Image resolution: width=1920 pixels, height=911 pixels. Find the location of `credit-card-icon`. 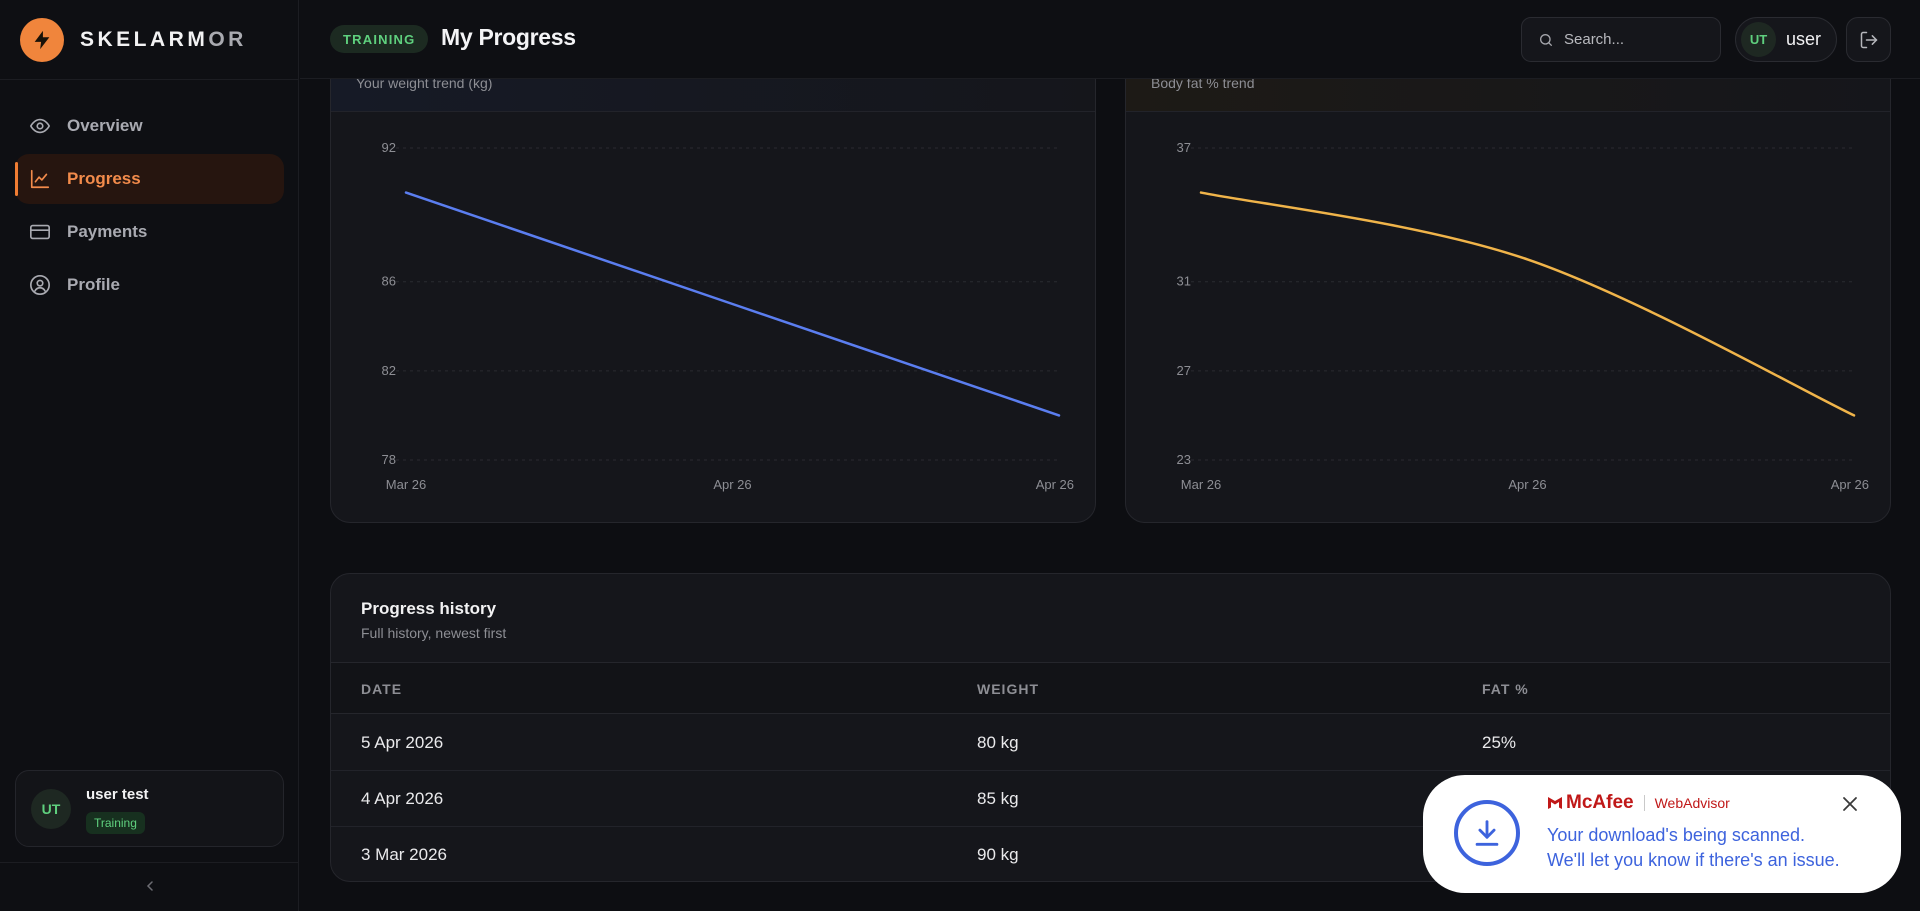

credit-card-icon is located at coordinates (40, 232).